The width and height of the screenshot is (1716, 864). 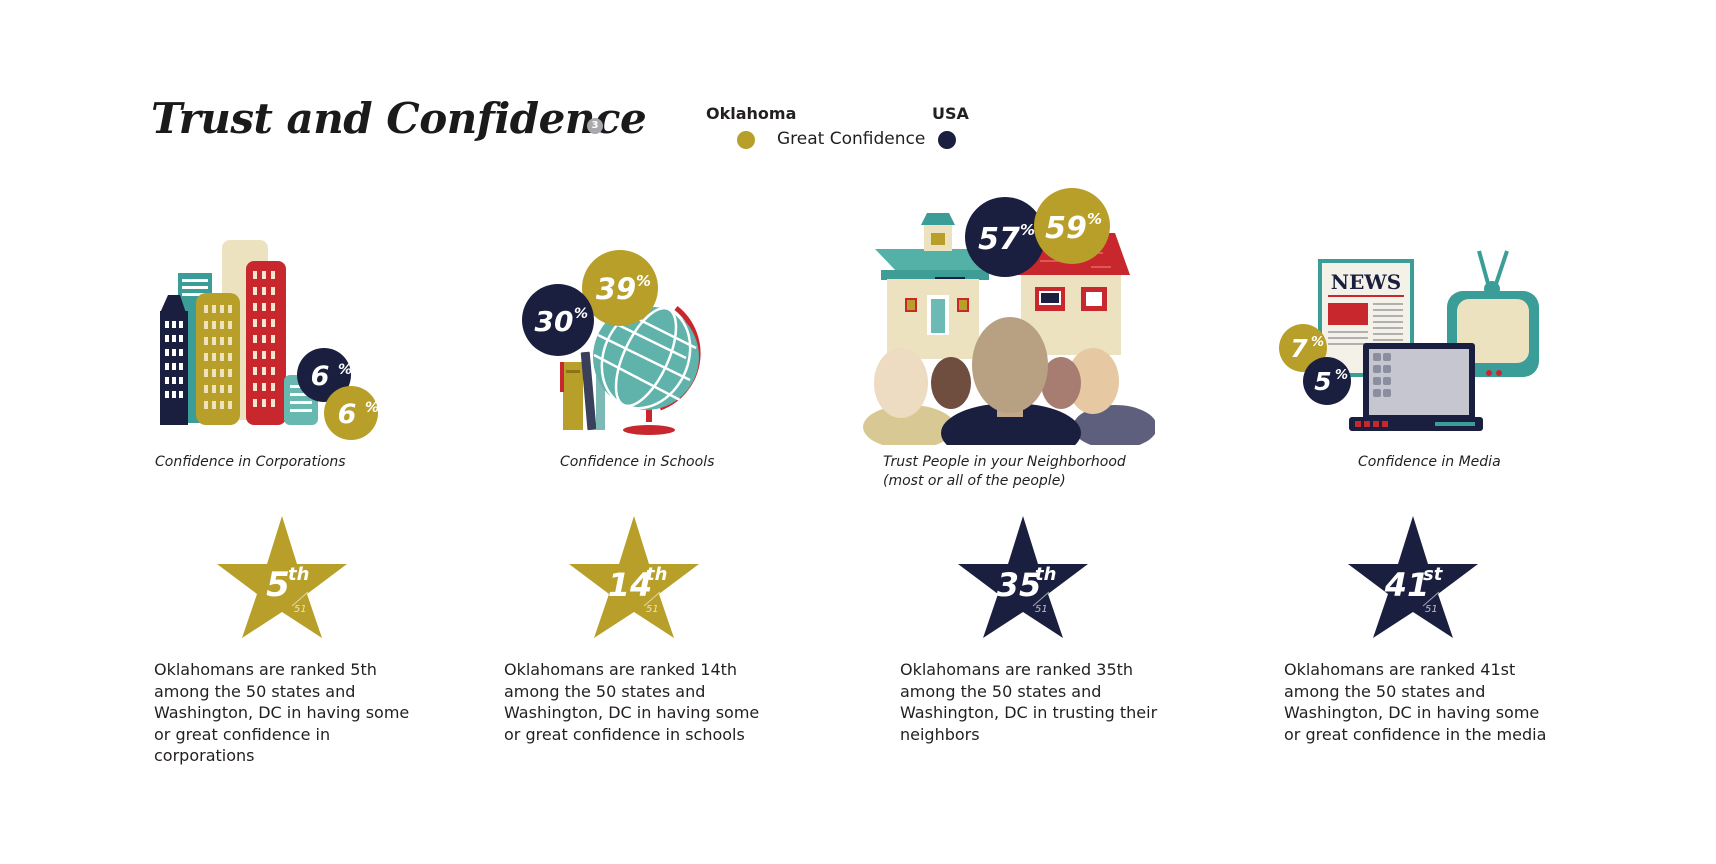 What do you see at coordinates (1322, 381) in the screenshot?
I see `usa-pct: 5` at bounding box center [1322, 381].